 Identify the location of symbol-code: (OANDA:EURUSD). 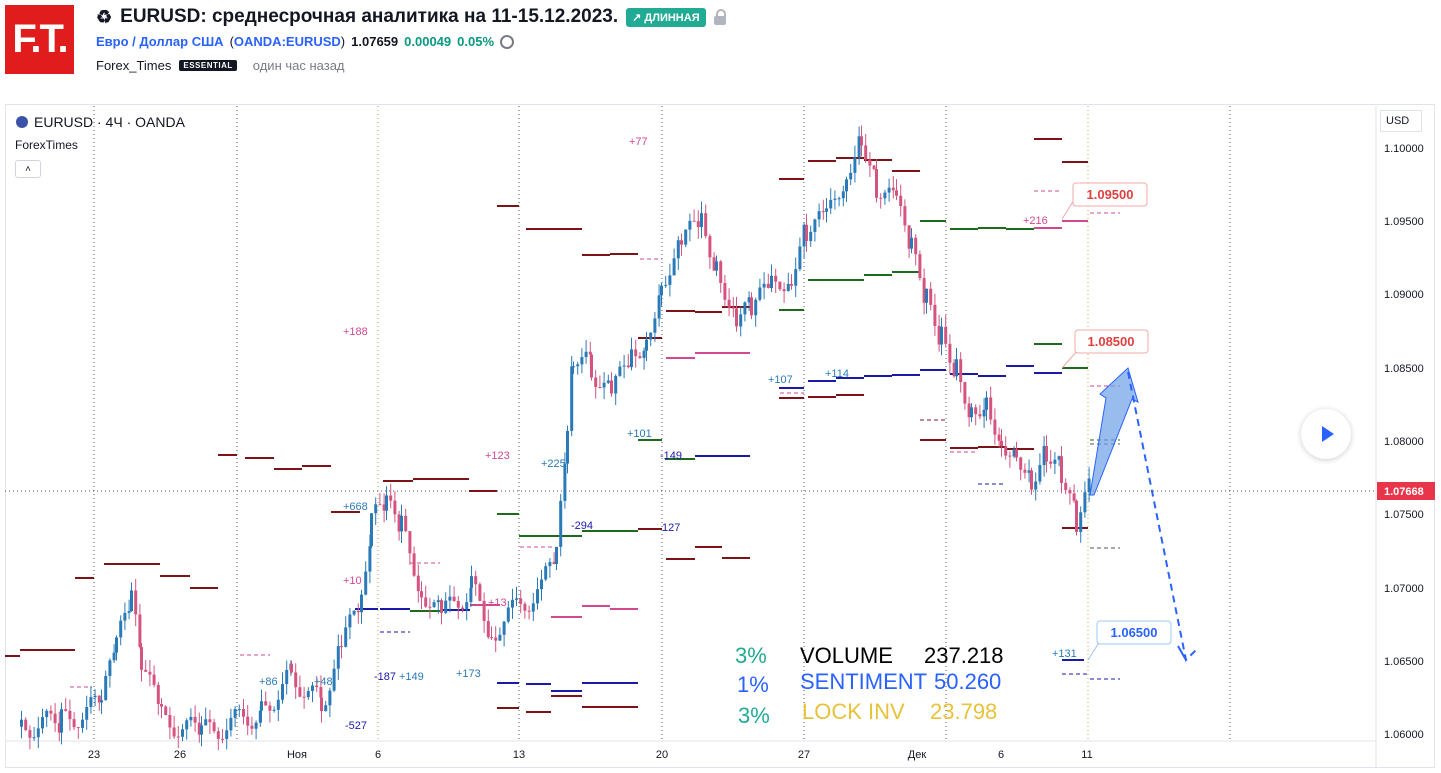
(288, 41).